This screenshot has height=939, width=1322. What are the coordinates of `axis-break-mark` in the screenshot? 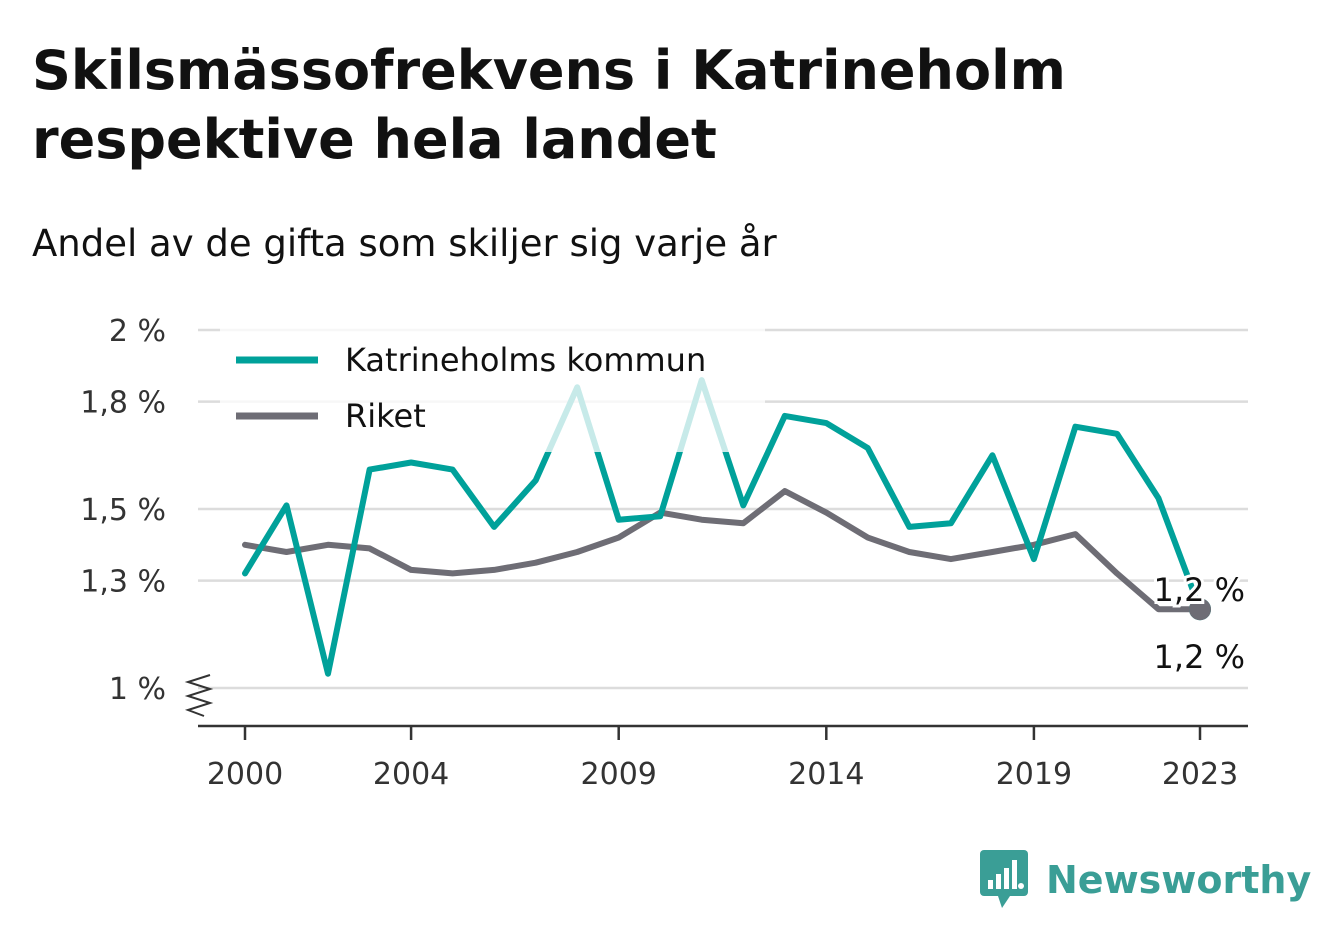 It's located at (199, 695).